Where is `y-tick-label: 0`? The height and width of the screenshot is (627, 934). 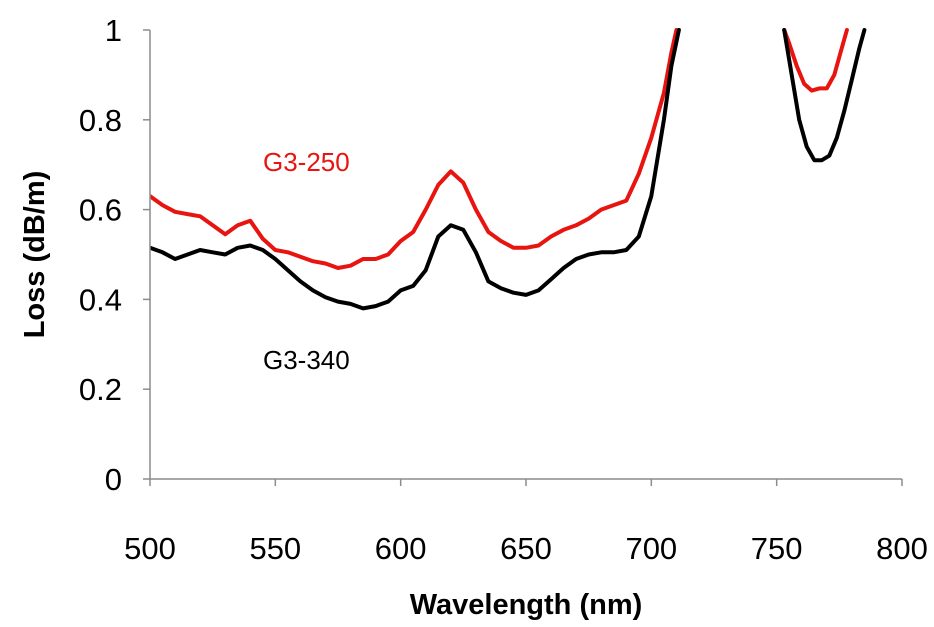 y-tick-label: 0 is located at coordinates (113, 479).